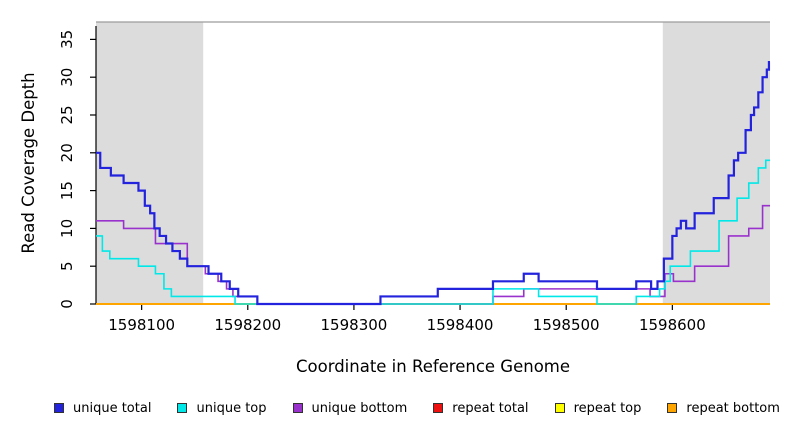  I want to click on legend-label: repeat bottom, so click(733, 408).